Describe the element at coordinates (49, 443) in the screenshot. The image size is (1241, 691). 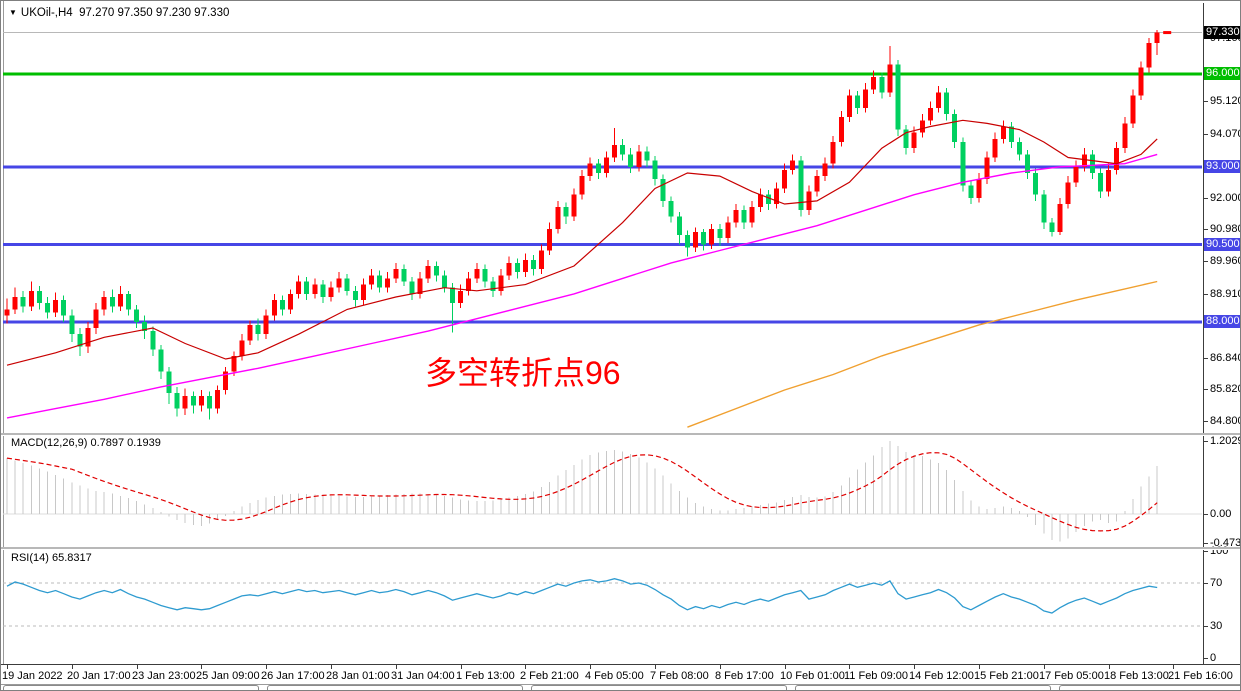
I see `macd-name: MACD(12,26,9)` at that location.